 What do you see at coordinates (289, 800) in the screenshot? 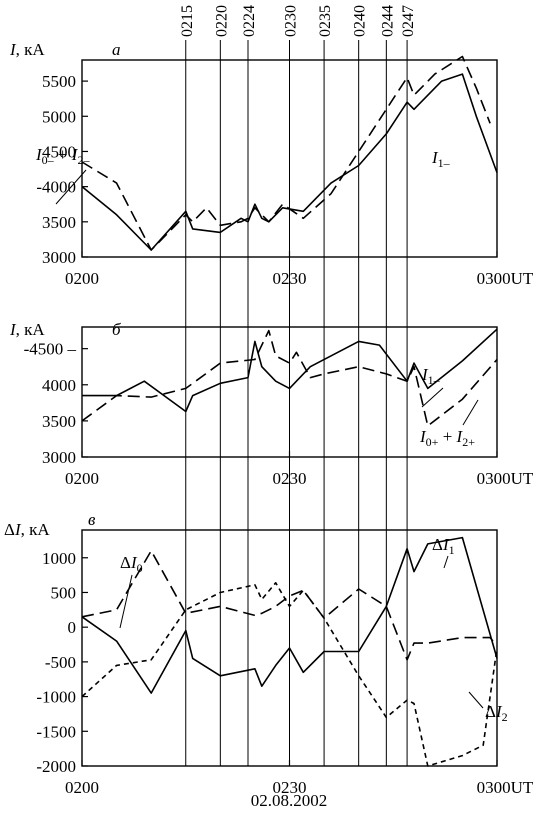
I see `date-label: 02.08.2002` at bounding box center [289, 800].